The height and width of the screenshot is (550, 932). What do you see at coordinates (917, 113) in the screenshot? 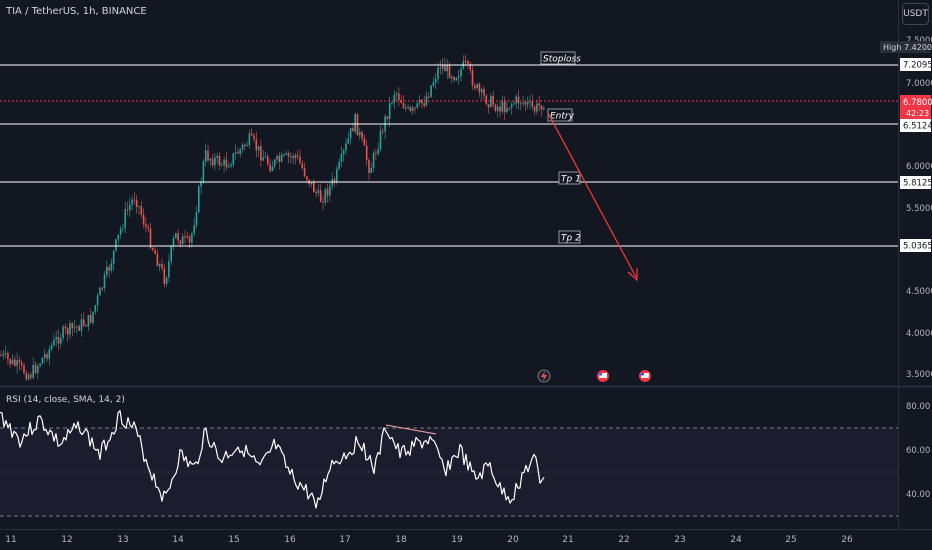
I see `bar-countdown: 42:23` at bounding box center [917, 113].